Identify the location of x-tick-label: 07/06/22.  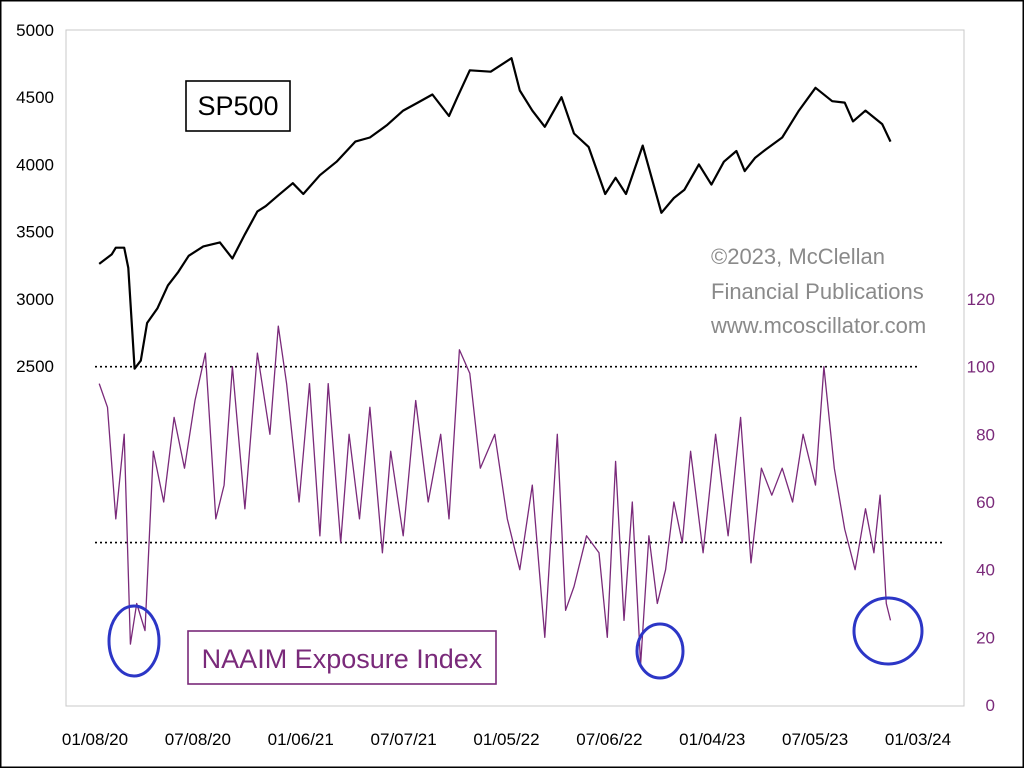
(609, 739).